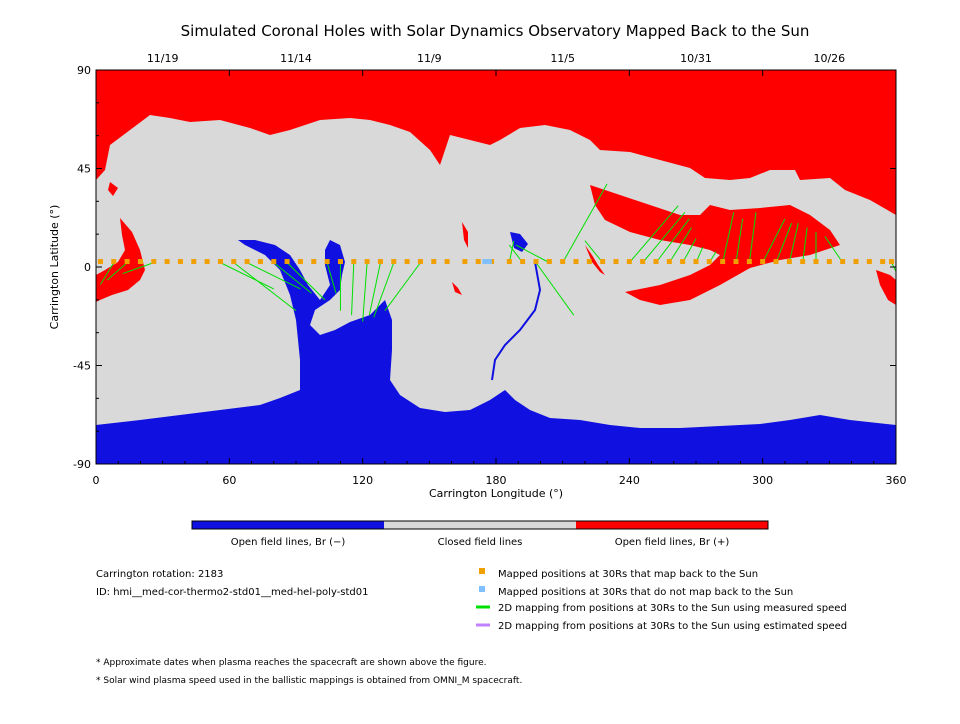 The image size is (960, 724). What do you see at coordinates (82, 366) in the screenshot?
I see `y-tick-label: -45` at bounding box center [82, 366].